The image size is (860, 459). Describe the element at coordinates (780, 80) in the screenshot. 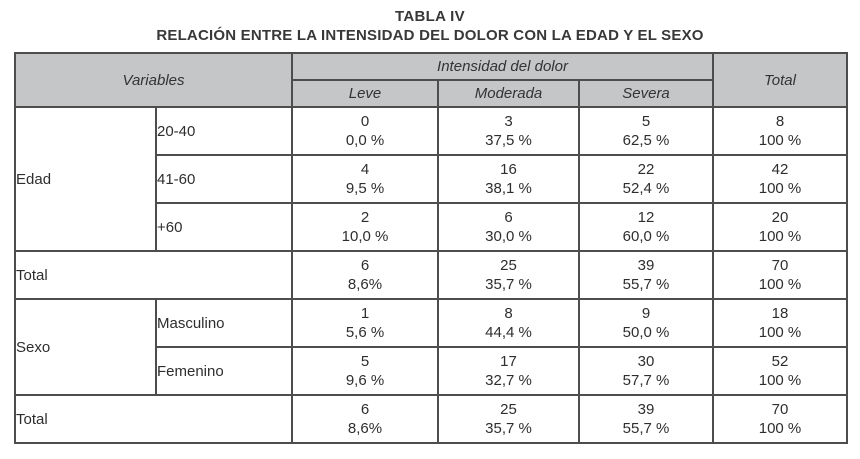

I see `header-total: Total` at that location.